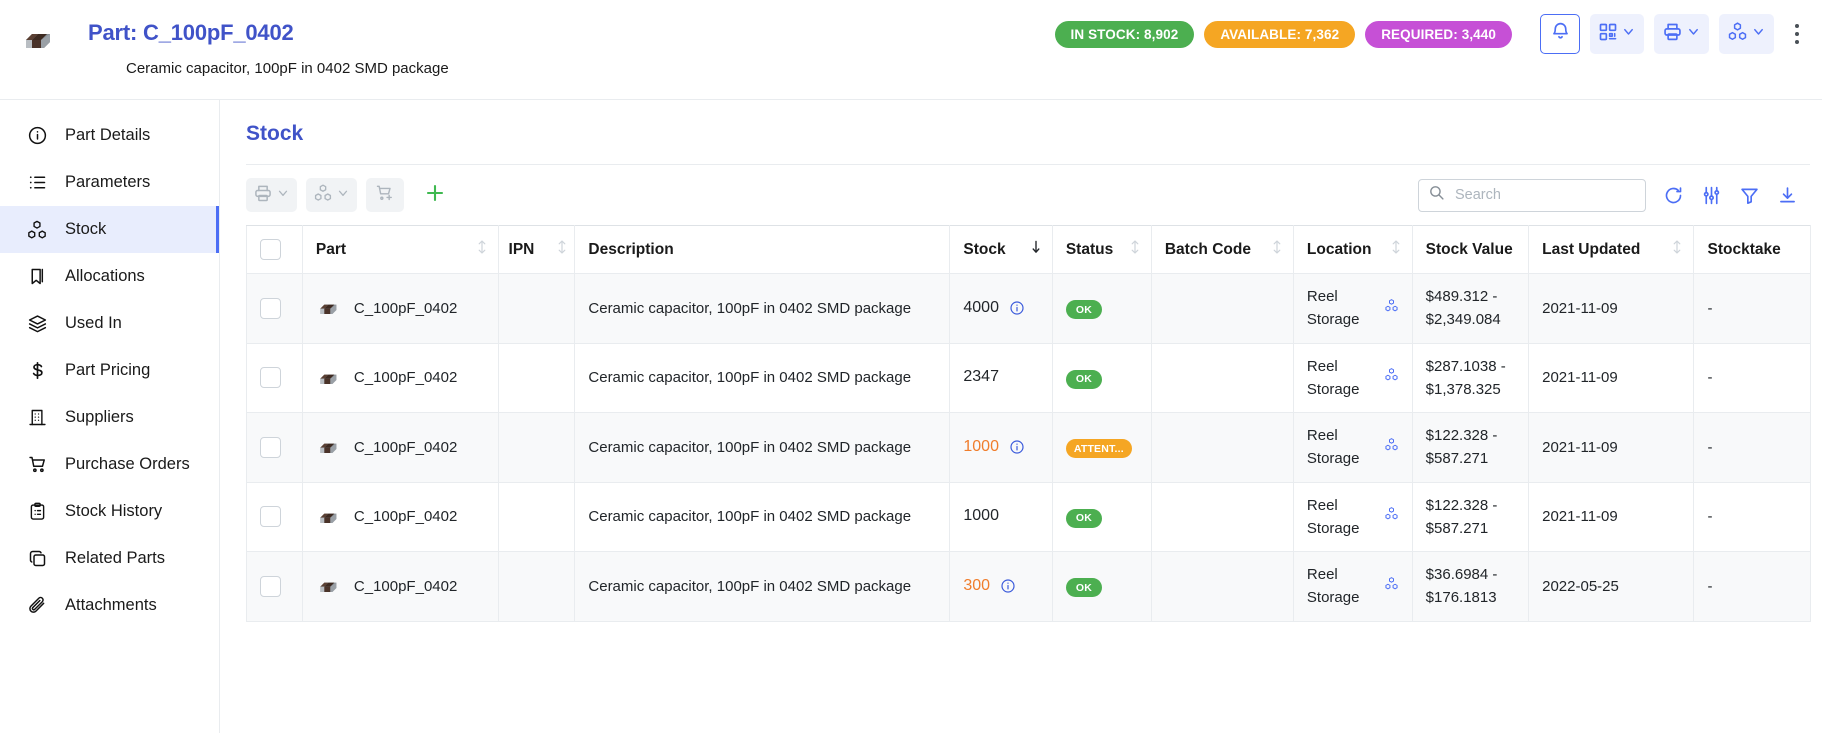  Describe the element at coordinates (109, 511) in the screenshot. I see `sidebar-item-stock-history: Stock History` at that location.